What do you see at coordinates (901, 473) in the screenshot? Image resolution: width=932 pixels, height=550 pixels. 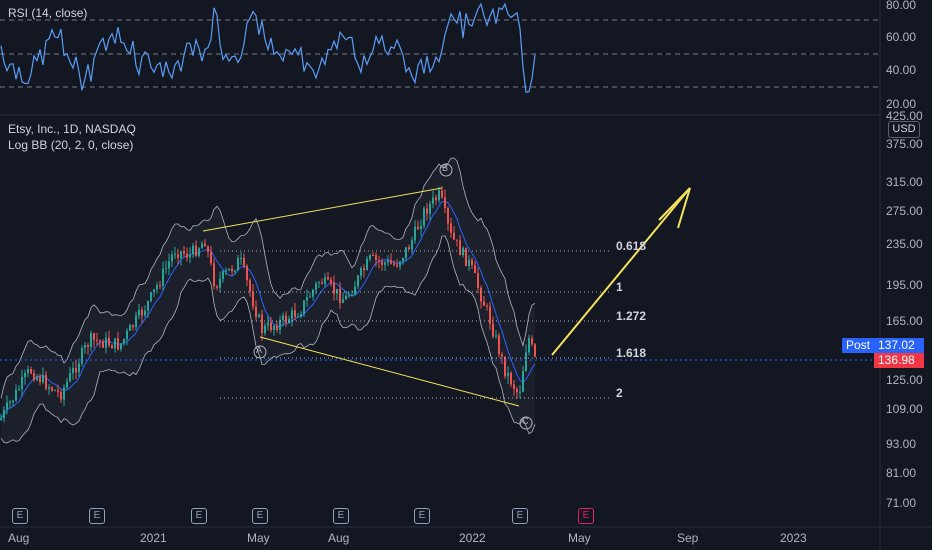 I see `price-axis-81: 81.00` at bounding box center [901, 473].